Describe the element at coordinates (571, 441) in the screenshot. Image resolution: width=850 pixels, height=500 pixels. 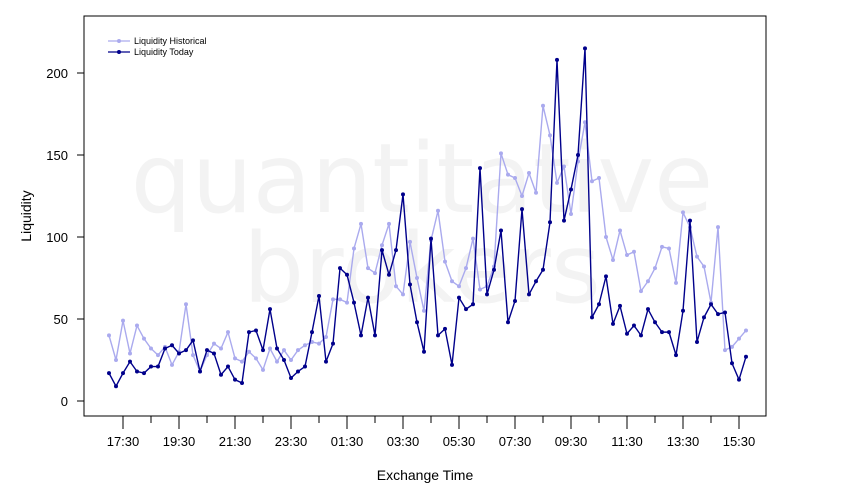
I see `x-tick-label: 09:30` at that location.